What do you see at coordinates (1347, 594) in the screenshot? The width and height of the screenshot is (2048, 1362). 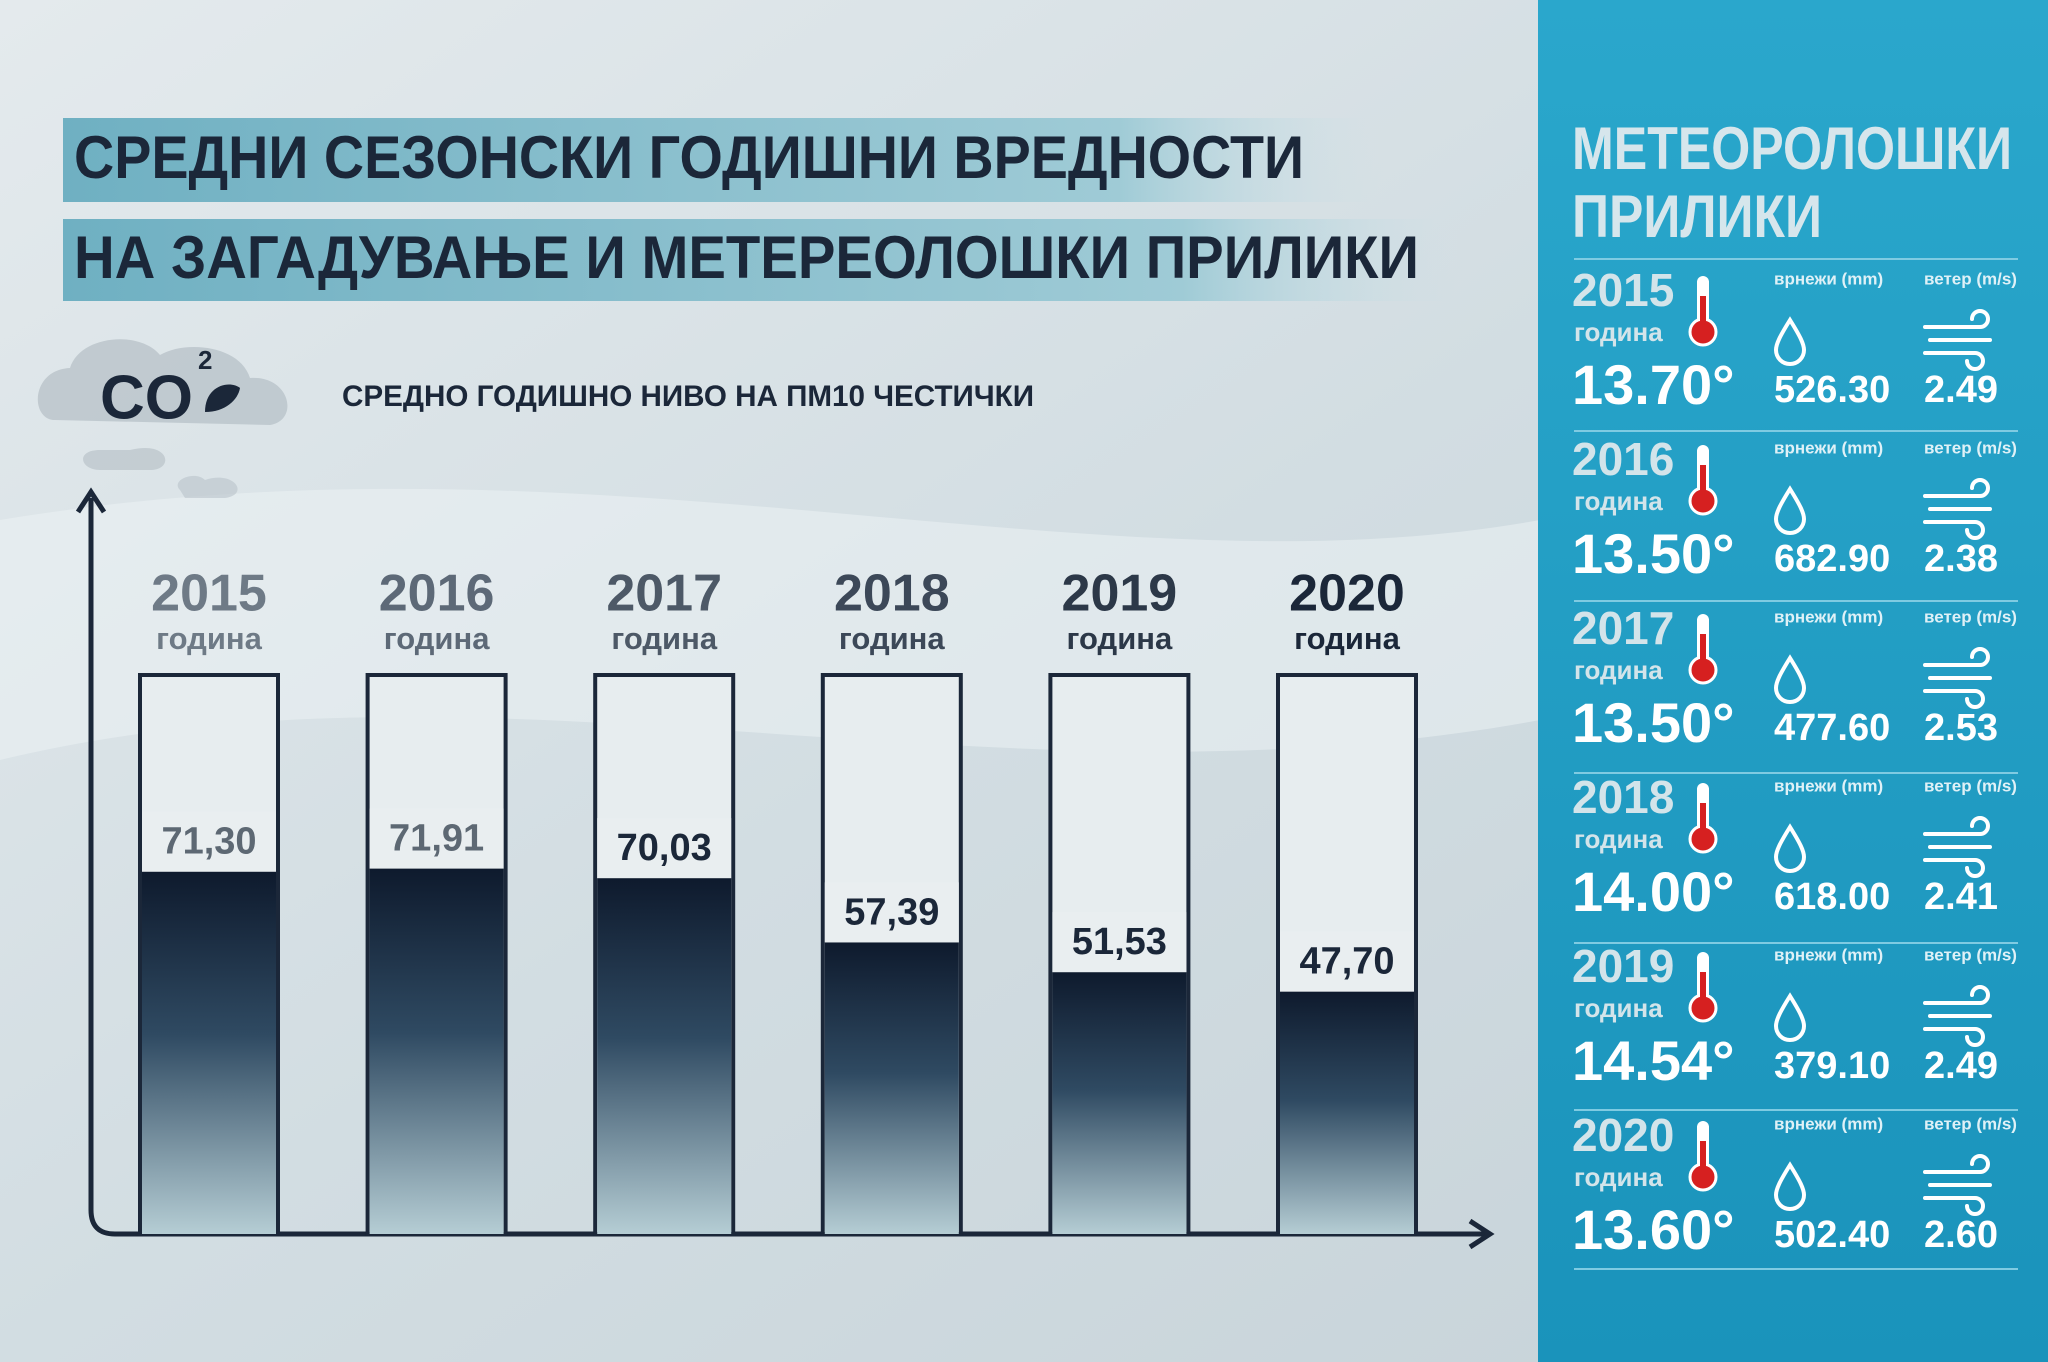 I see `category-year: 2020` at bounding box center [1347, 594].